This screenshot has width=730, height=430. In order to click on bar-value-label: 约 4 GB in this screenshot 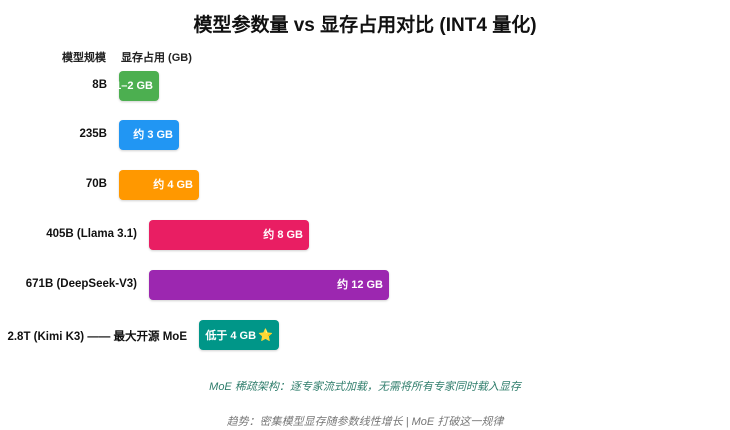, I will do `click(173, 185)`.